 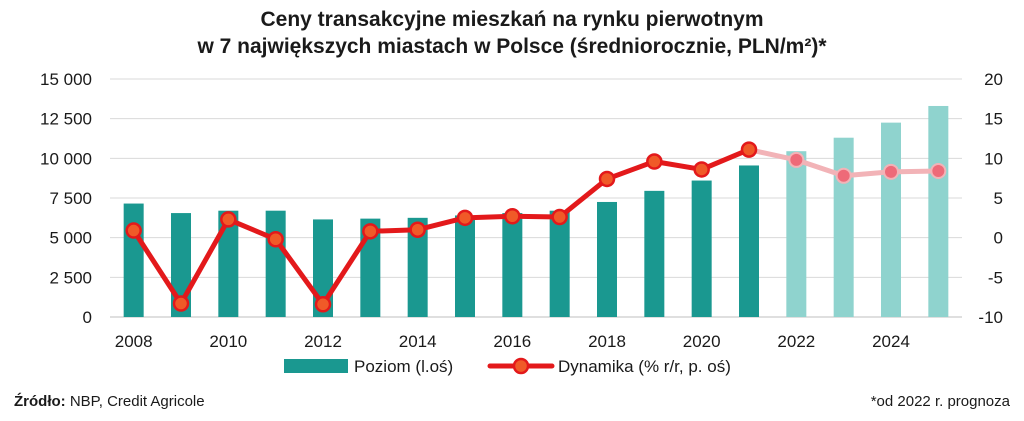 I want to click on forecast-note: *od 2022 r. prognoza, so click(x=940, y=401).